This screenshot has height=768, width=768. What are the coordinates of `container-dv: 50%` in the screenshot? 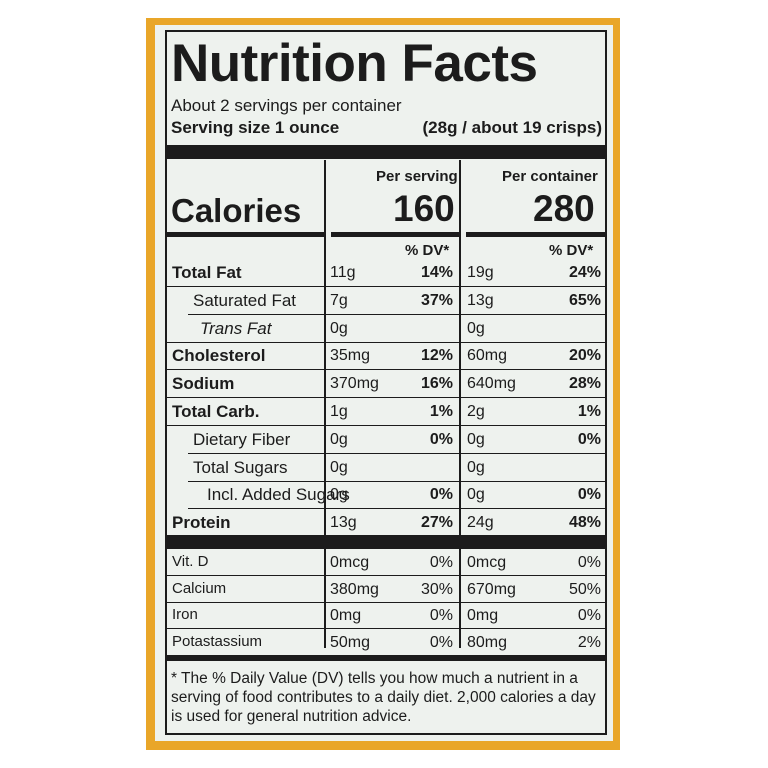 It's located at (584, 589).